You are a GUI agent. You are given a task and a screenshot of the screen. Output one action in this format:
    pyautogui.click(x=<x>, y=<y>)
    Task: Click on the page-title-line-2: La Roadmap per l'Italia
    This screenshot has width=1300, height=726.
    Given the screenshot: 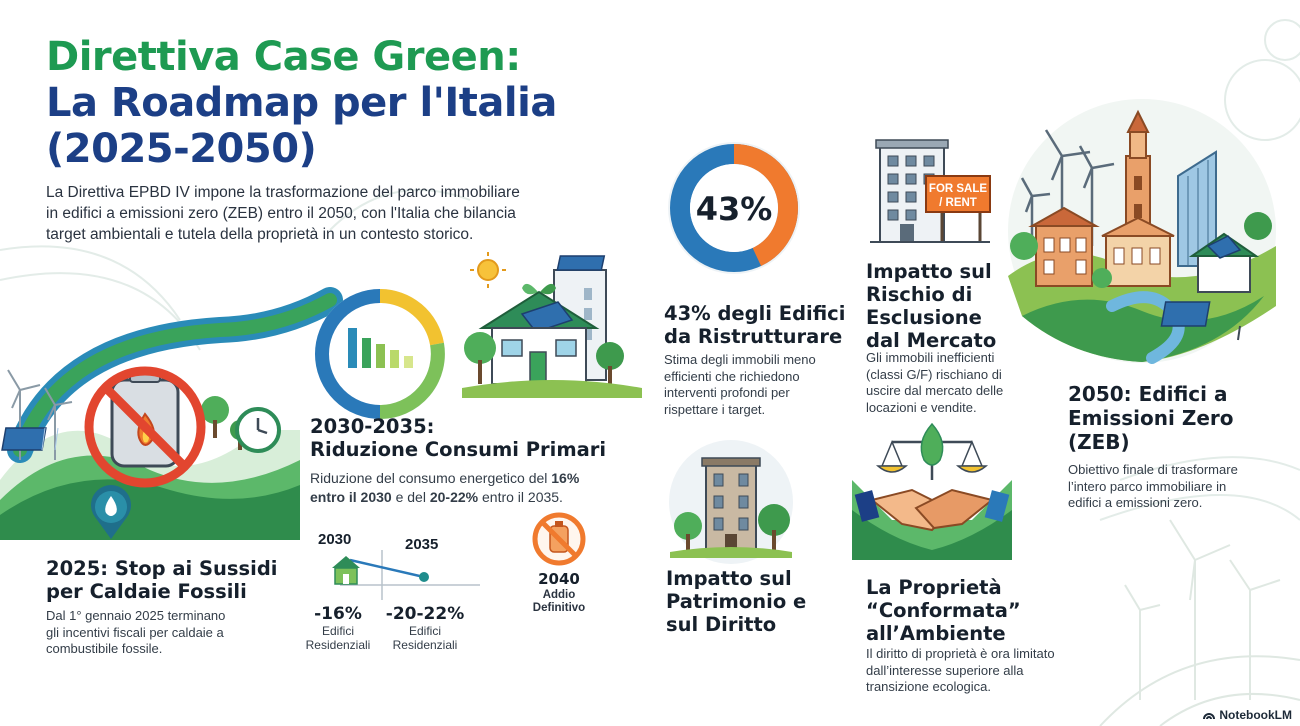 What is the action you would take?
    pyautogui.click(x=301, y=103)
    